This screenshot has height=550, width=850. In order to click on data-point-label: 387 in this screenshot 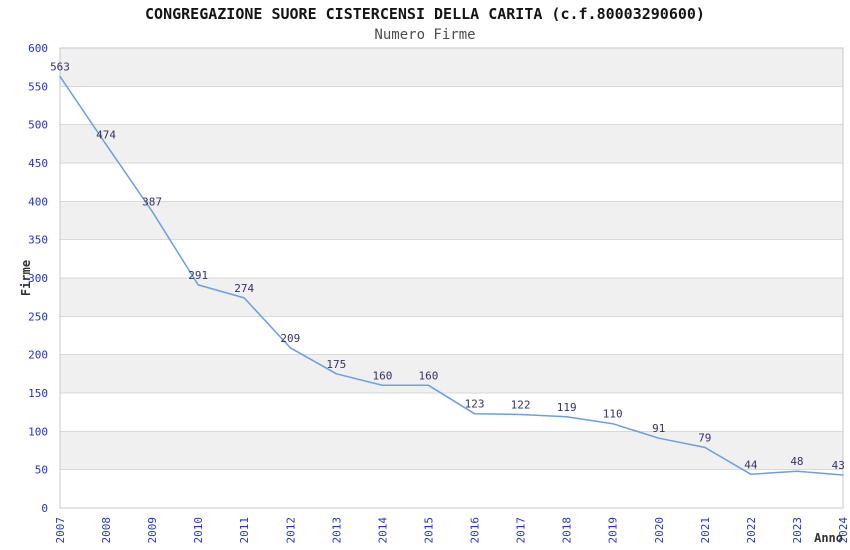, I will do `click(152, 201)`.